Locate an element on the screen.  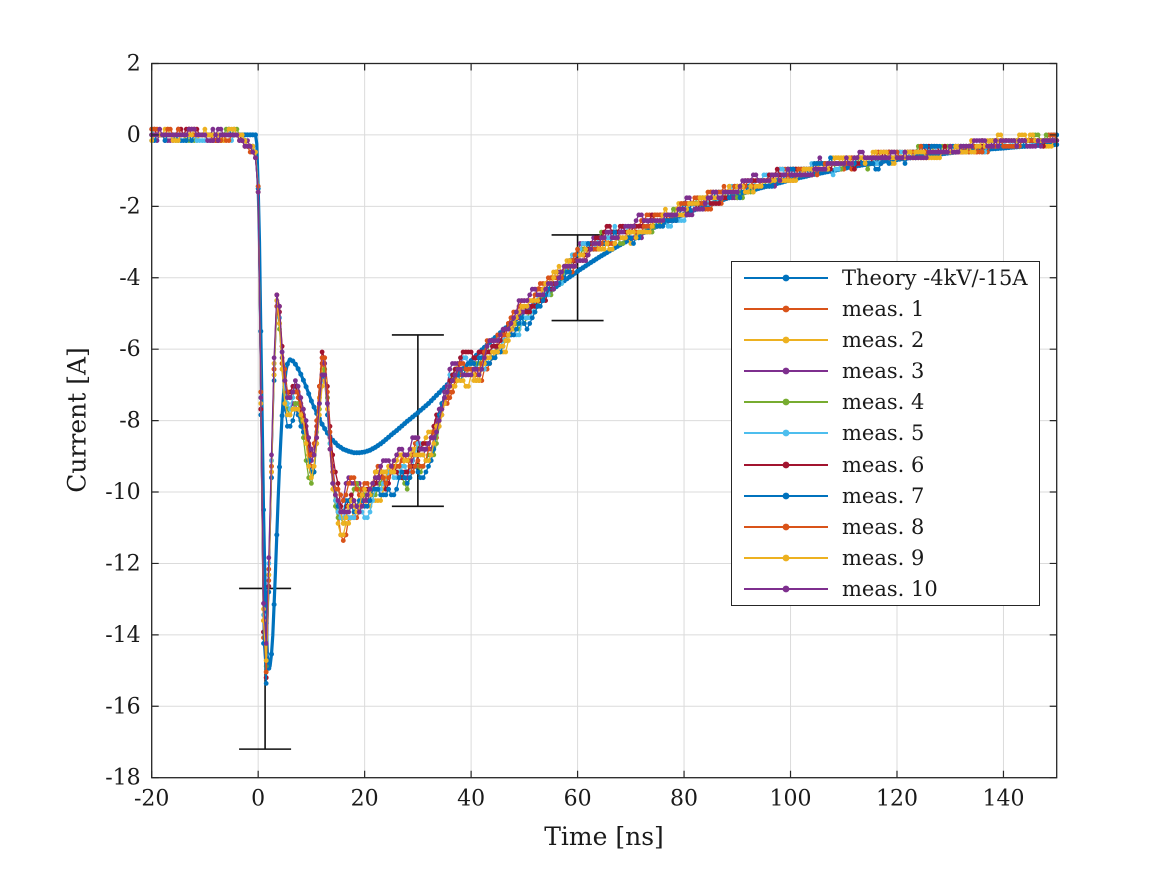
x-tick-label: 40 is located at coordinates (471, 799).